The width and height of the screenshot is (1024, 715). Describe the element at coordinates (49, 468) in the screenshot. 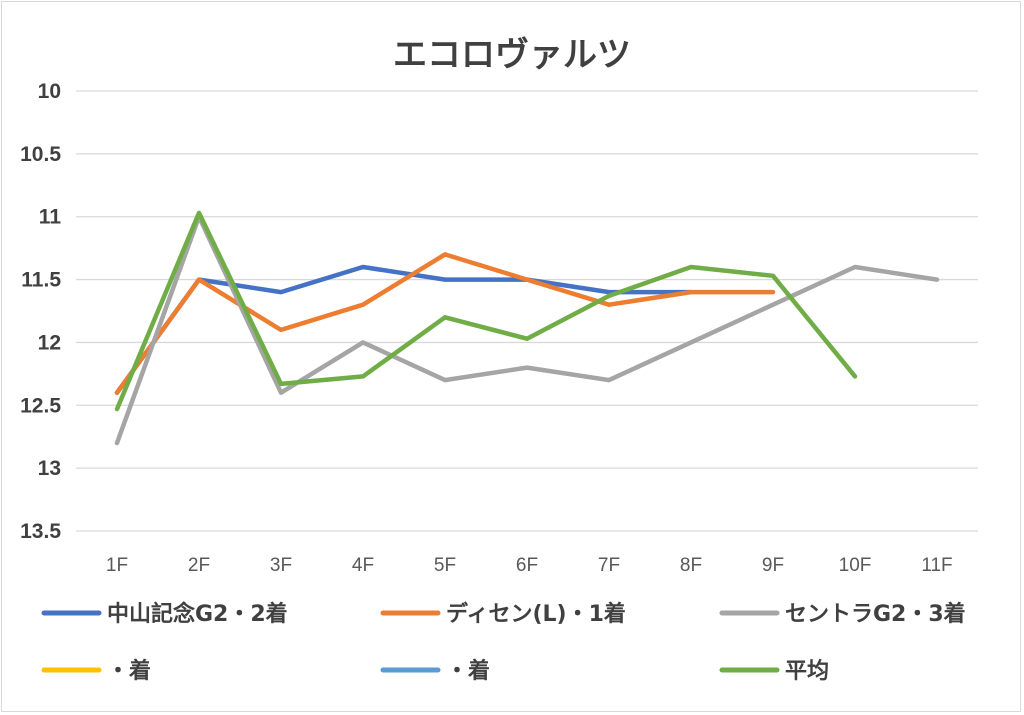

I see `y-tick-label: 13` at that location.